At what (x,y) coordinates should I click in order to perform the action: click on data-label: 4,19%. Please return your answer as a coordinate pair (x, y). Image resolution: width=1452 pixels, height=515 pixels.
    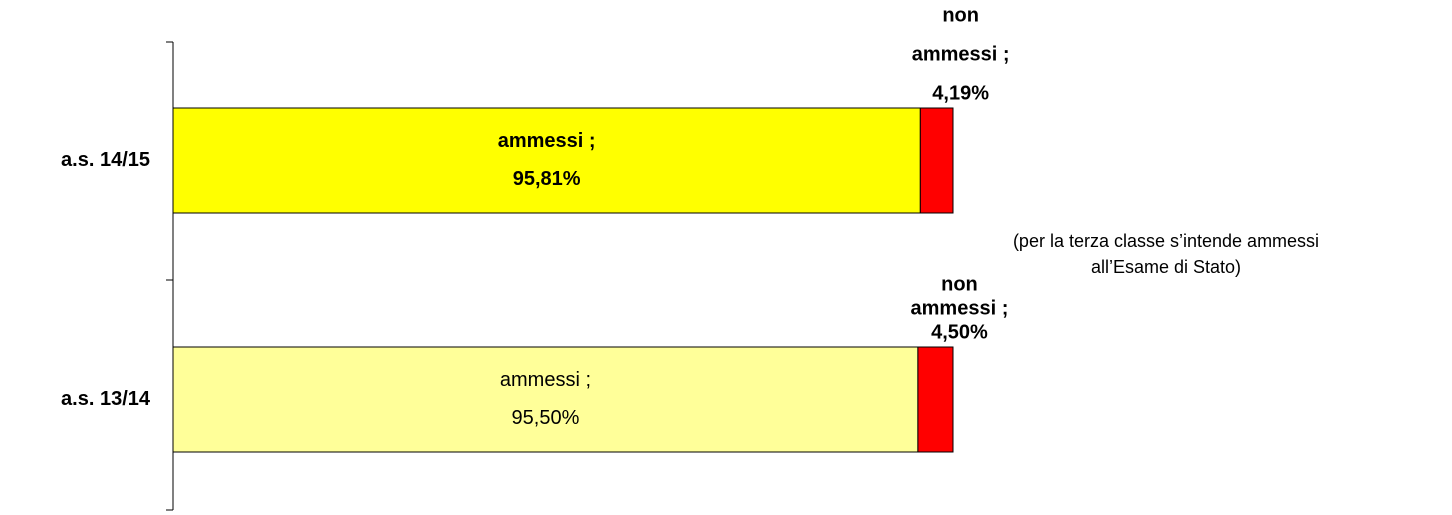
    Looking at the image, I should click on (960, 93).